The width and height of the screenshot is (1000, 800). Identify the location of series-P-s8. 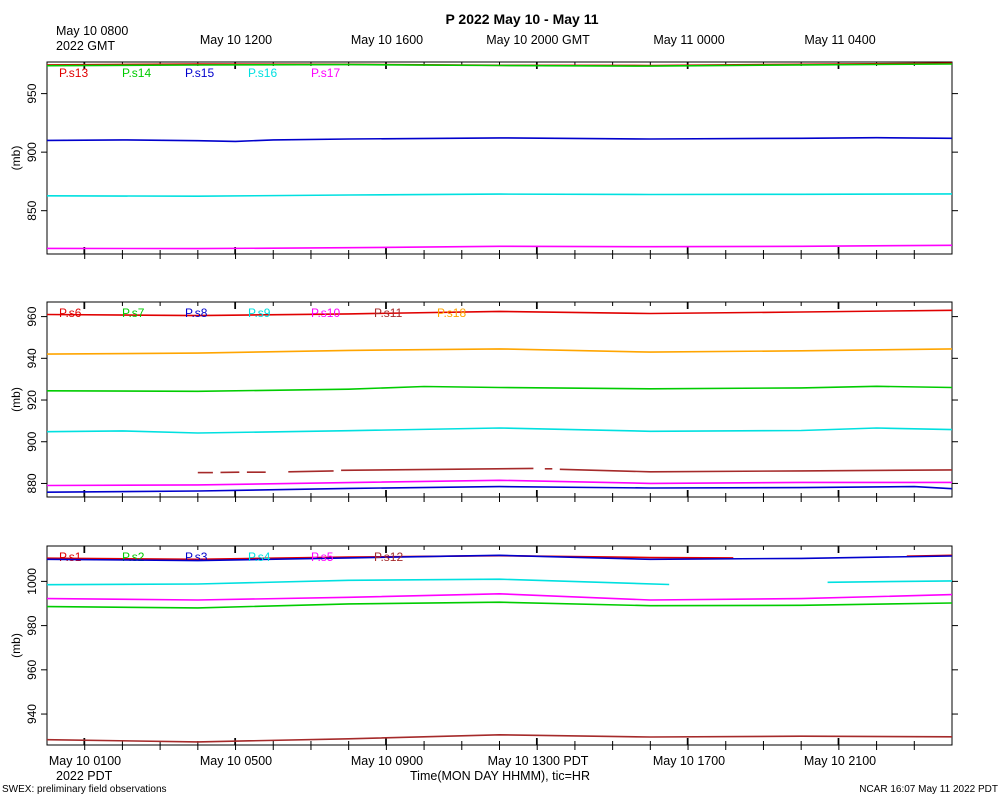
(499, 489).